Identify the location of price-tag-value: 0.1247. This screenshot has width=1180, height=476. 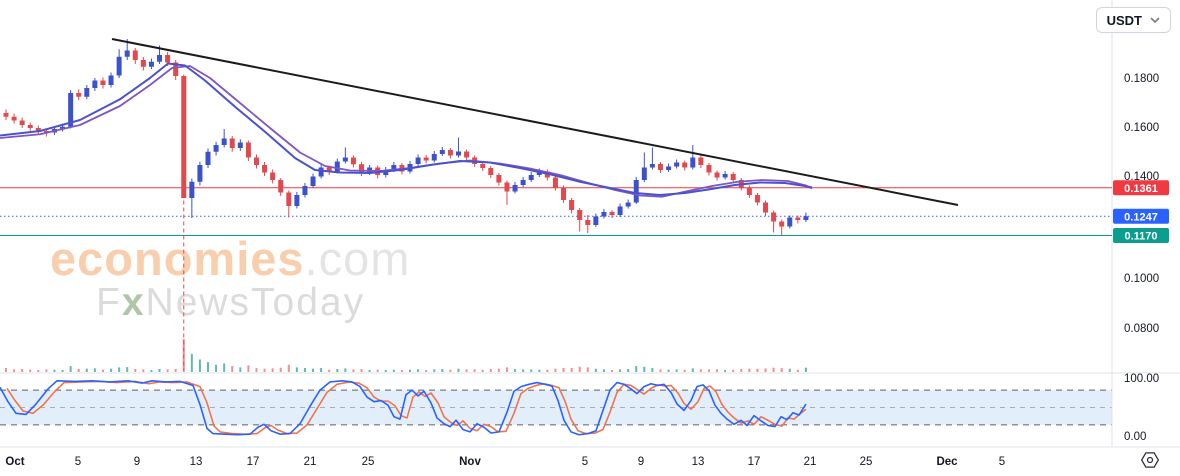
(1141, 217).